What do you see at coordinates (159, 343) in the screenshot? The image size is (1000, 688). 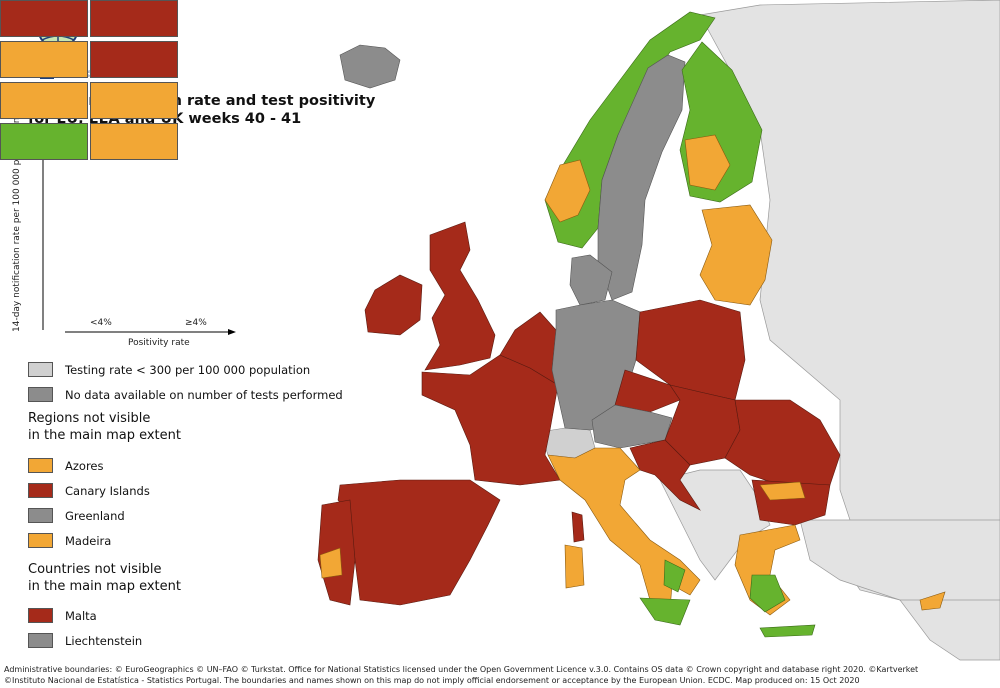 I see `x-axis-label: Positivity rate` at bounding box center [159, 343].